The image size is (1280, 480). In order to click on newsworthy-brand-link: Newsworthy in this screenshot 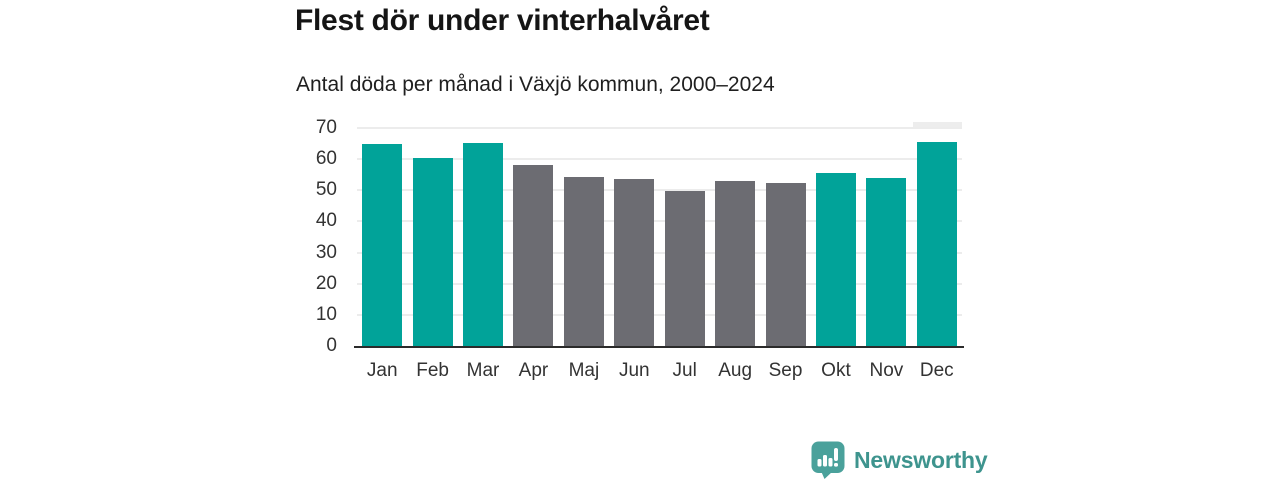, I will do `click(899, 460)`.